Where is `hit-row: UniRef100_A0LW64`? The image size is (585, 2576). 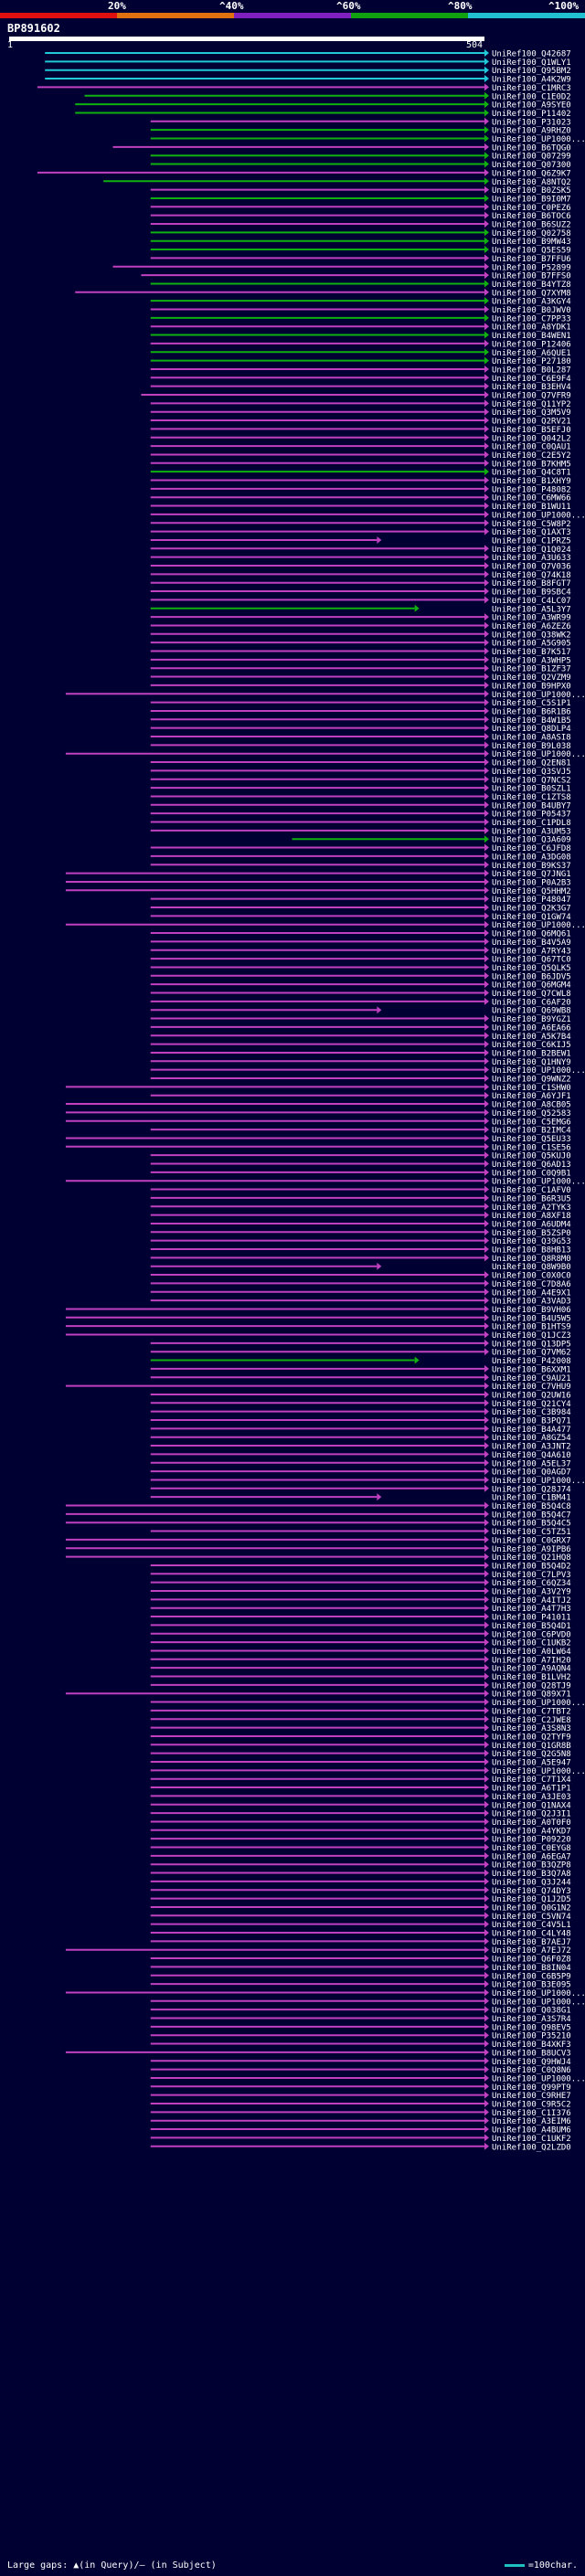
hit-row: UniRef100_A0LW64 is located at coordinates (360, 1652).